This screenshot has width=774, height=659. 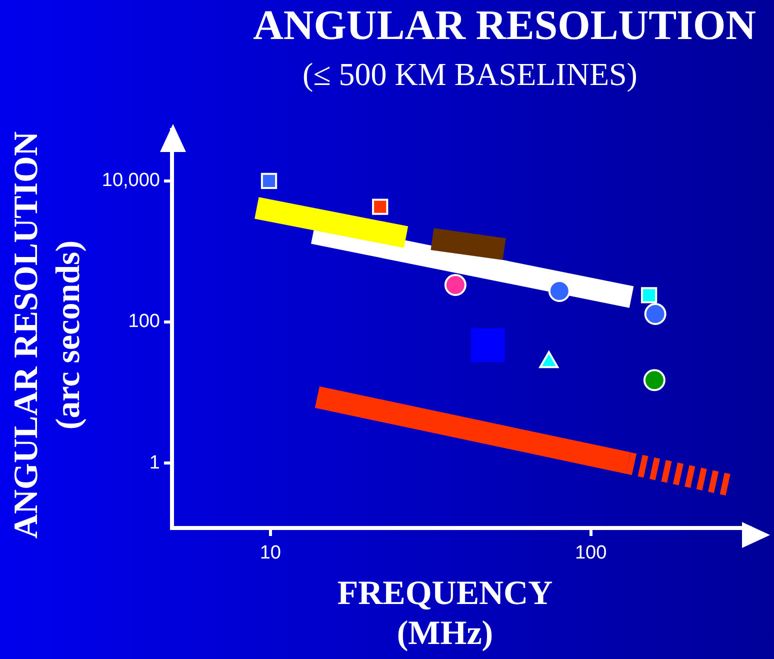 I want to click on x-axis-title: FREQUENCY (MHz), so click(x=445, y=614).